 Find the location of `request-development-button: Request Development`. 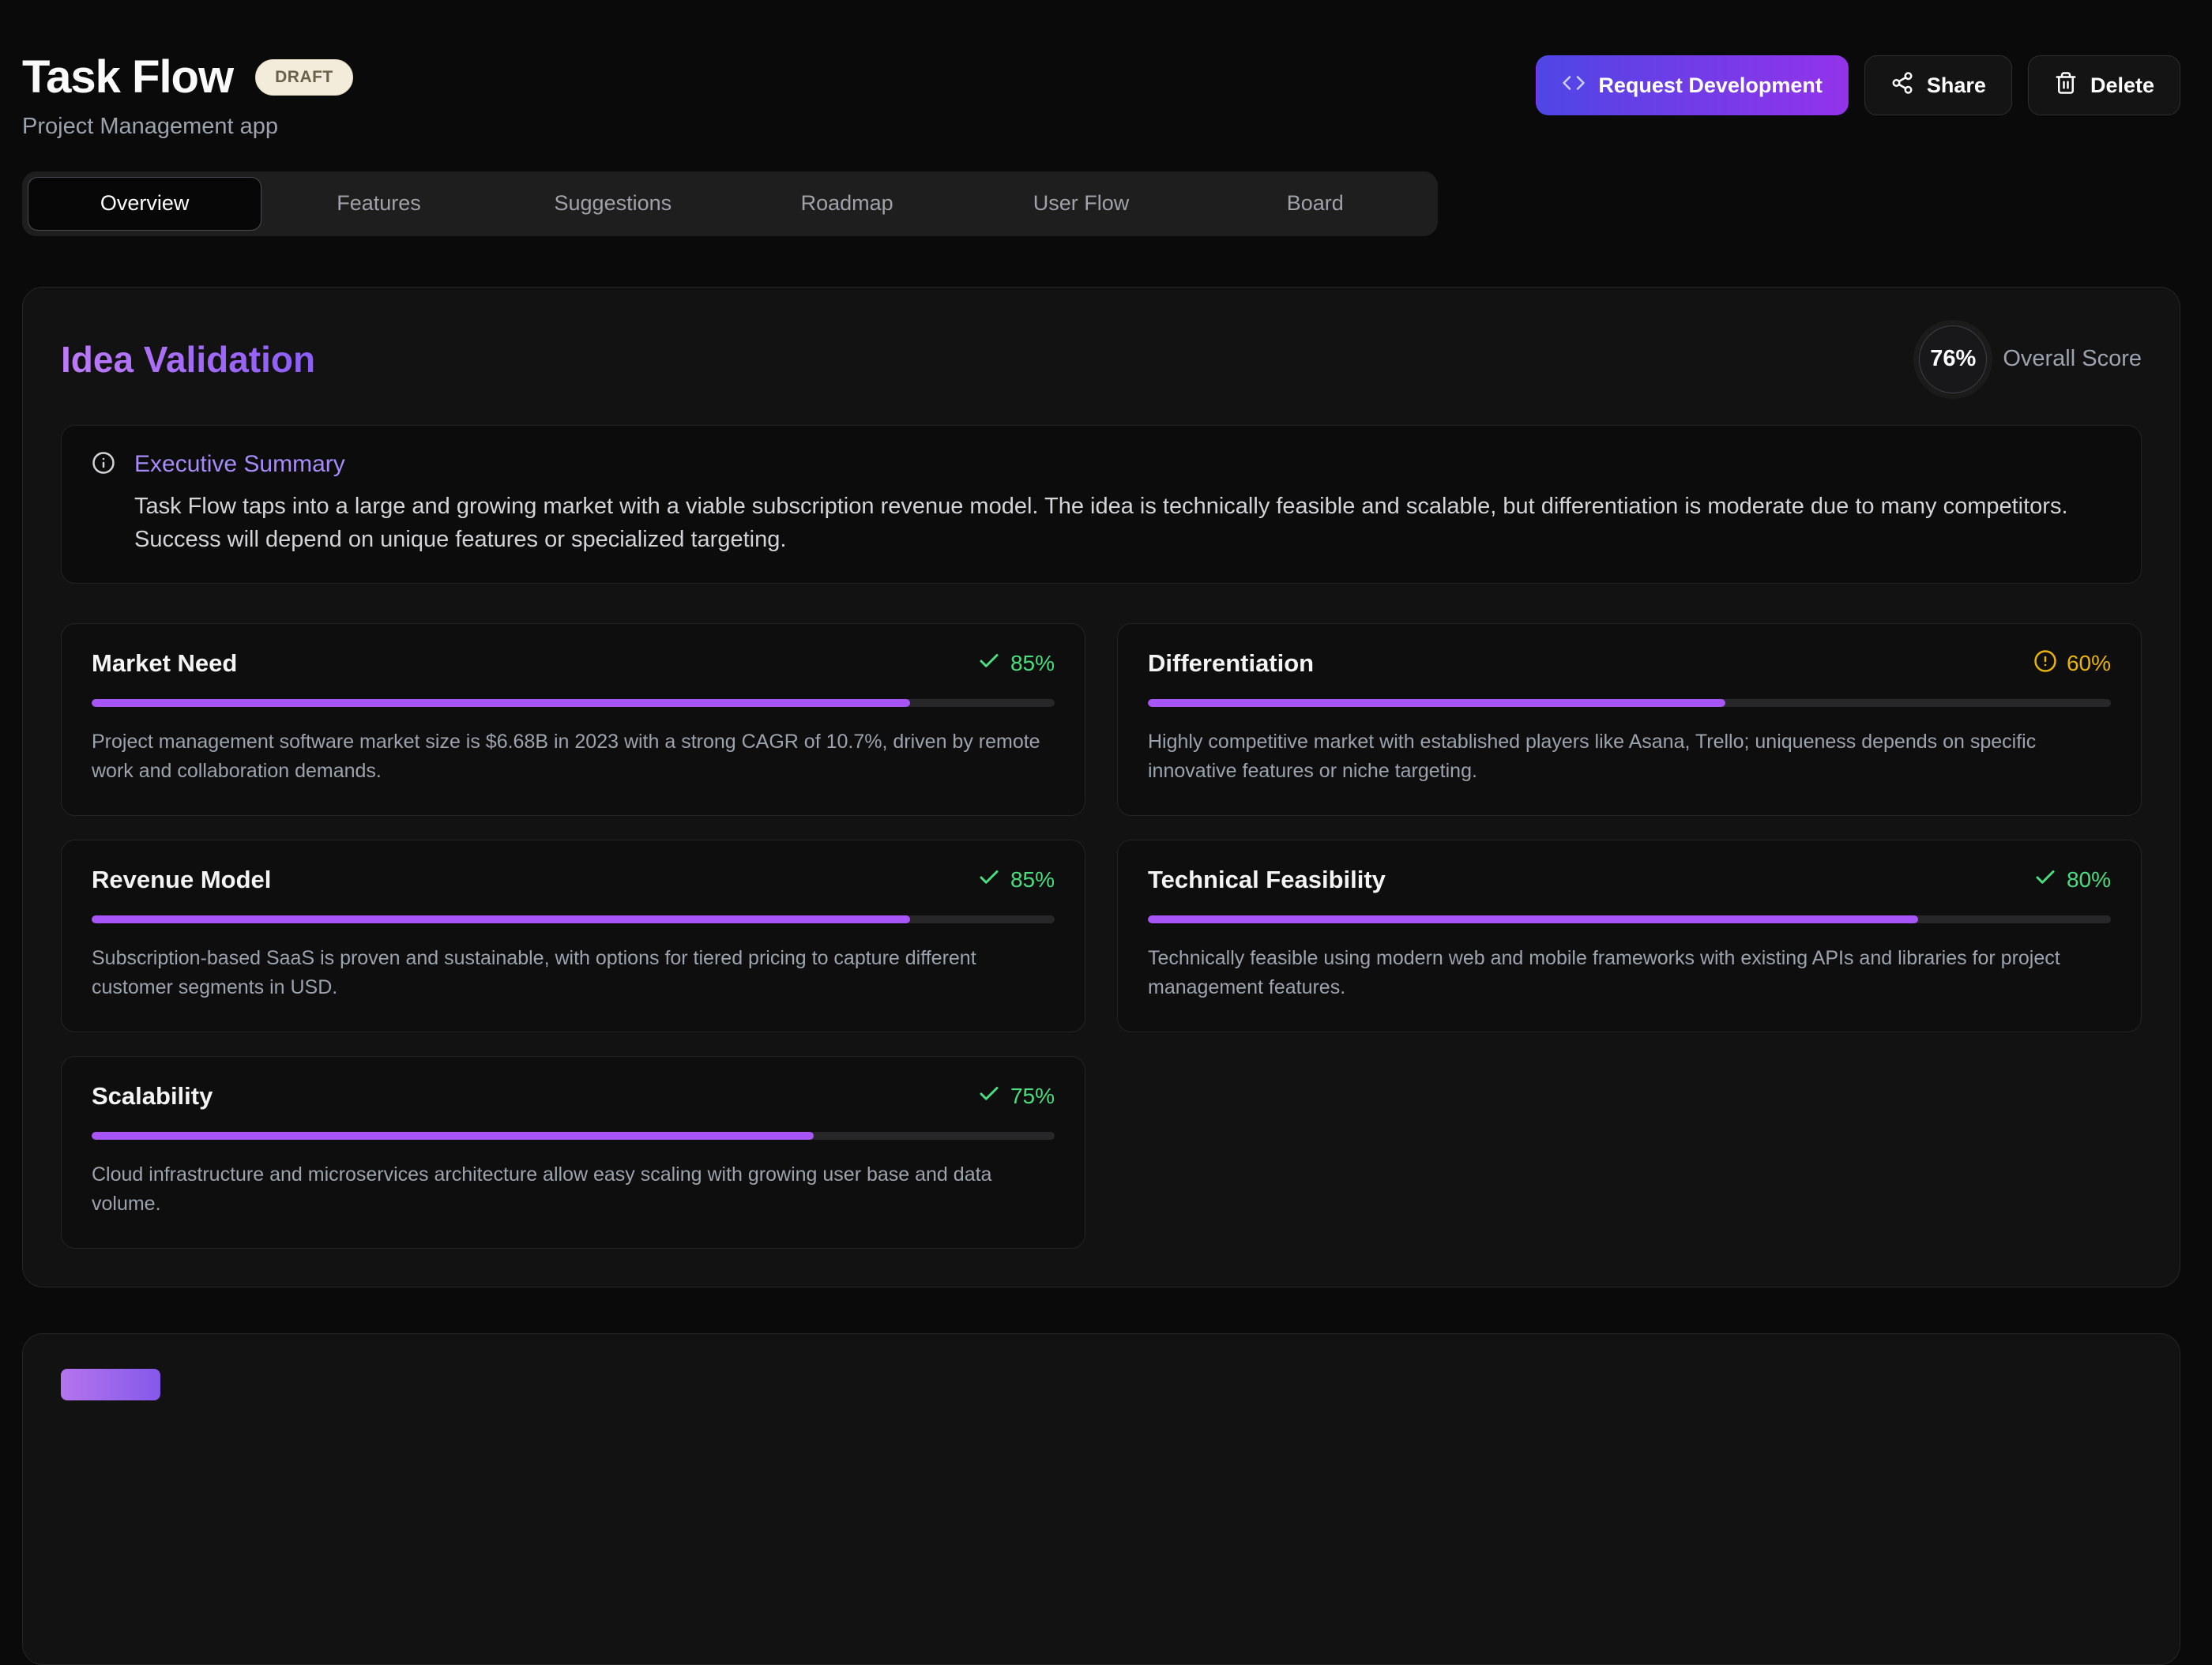

request-development-button: Request Development is located at coordinates (1693, 85).